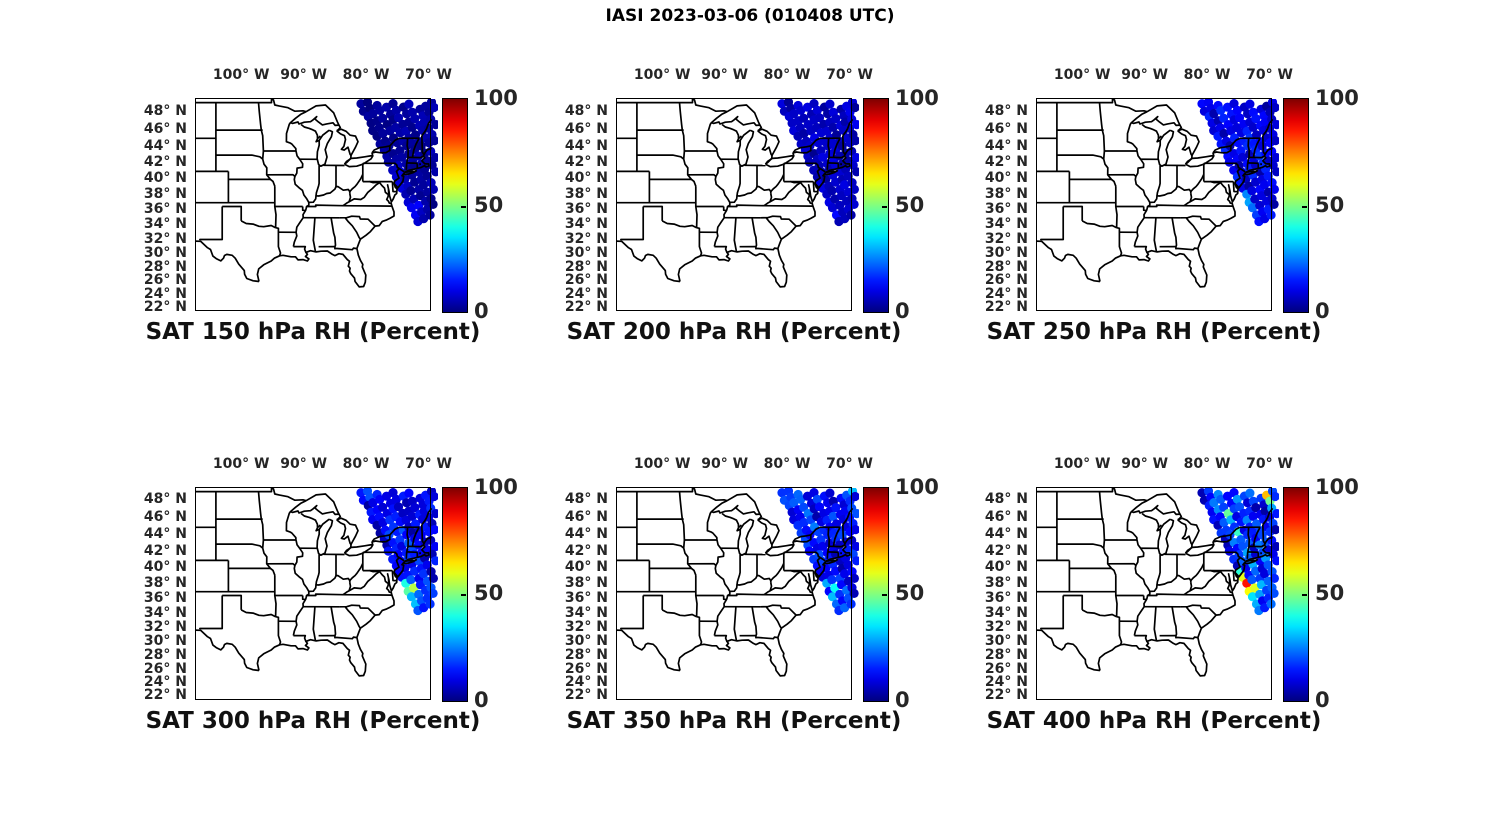  Describe the element at coordinates (165, 682) in the screenshot. I see `lat-tick-label: 24° N` at that location.